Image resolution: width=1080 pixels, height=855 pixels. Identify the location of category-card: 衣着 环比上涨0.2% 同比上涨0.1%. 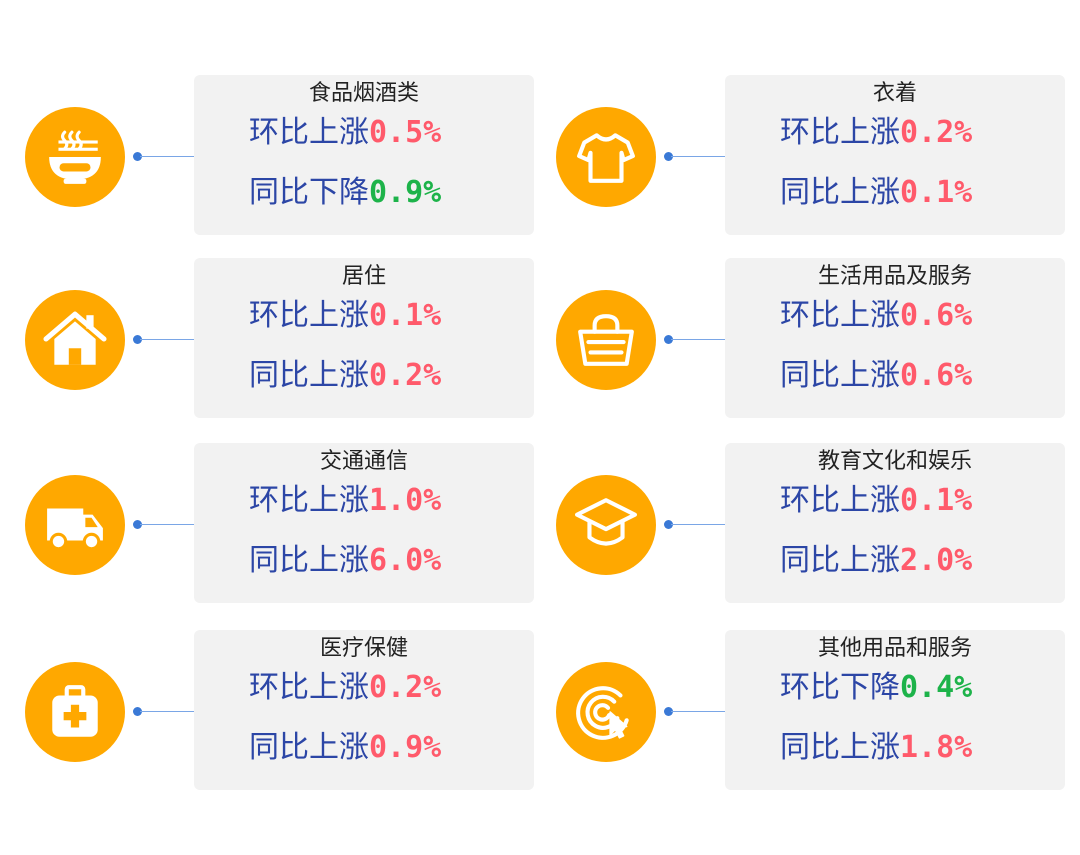
(895, 155).